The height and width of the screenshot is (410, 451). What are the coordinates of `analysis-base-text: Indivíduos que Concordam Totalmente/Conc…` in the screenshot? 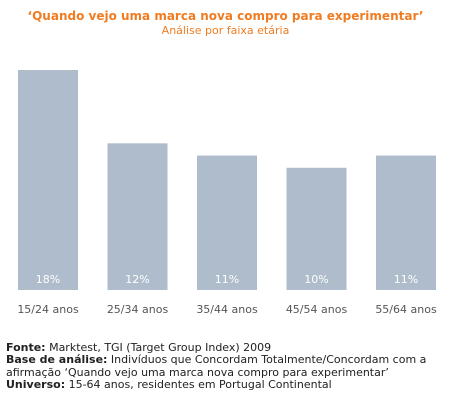 It's located at (216, 366).